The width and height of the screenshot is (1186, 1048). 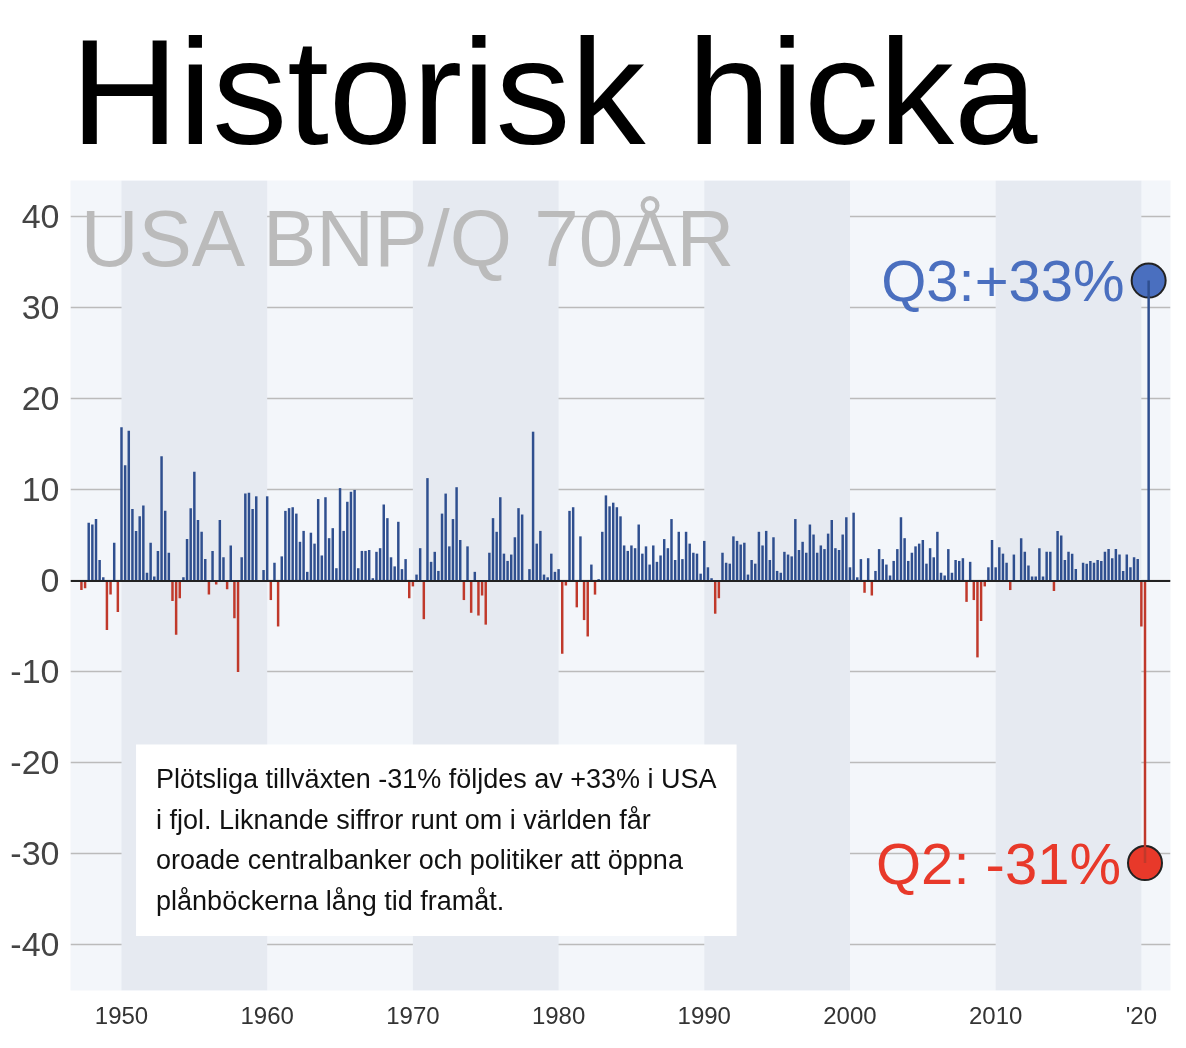 What do you see at coordinates (121, 1015) in the screenshot?
I see `x-tick-label: 1950` at bounding box center [121, 1015].